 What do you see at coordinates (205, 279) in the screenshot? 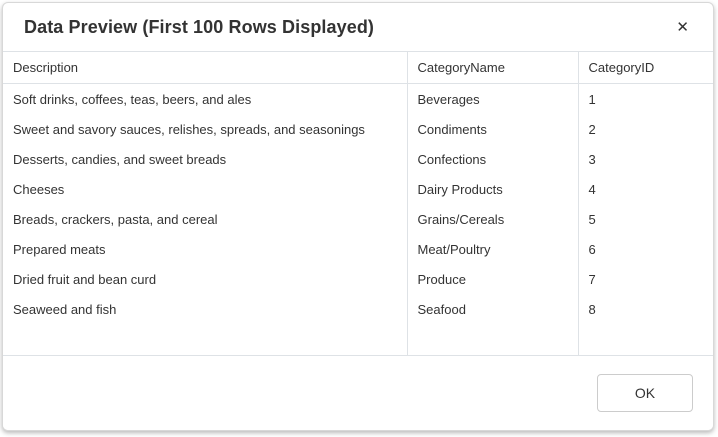
I see `cell-description: Dried fruit and bean curd` at bounding box center [205, 279].